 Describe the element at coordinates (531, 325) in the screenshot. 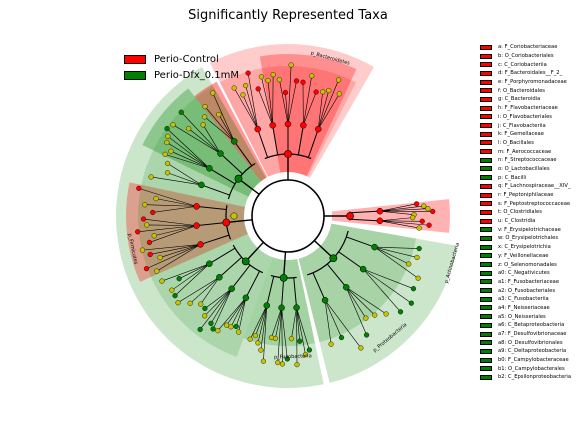

I see `taxa-legend-label: a6: C_Betaproteobacteria` at that location.